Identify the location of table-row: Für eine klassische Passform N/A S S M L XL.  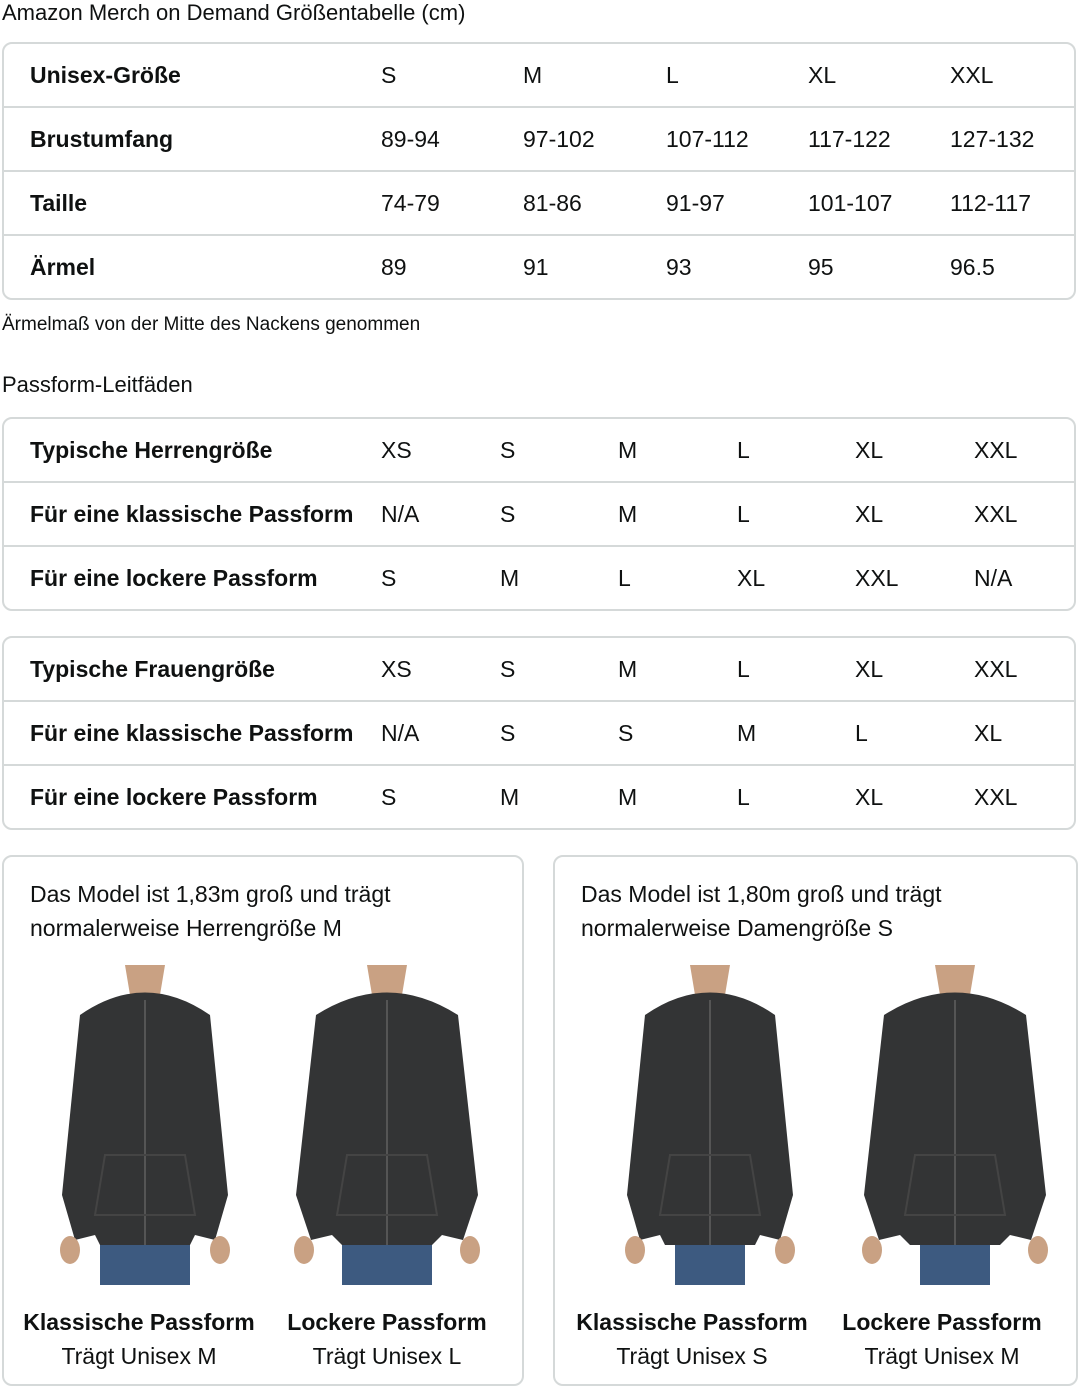
(539, 732).